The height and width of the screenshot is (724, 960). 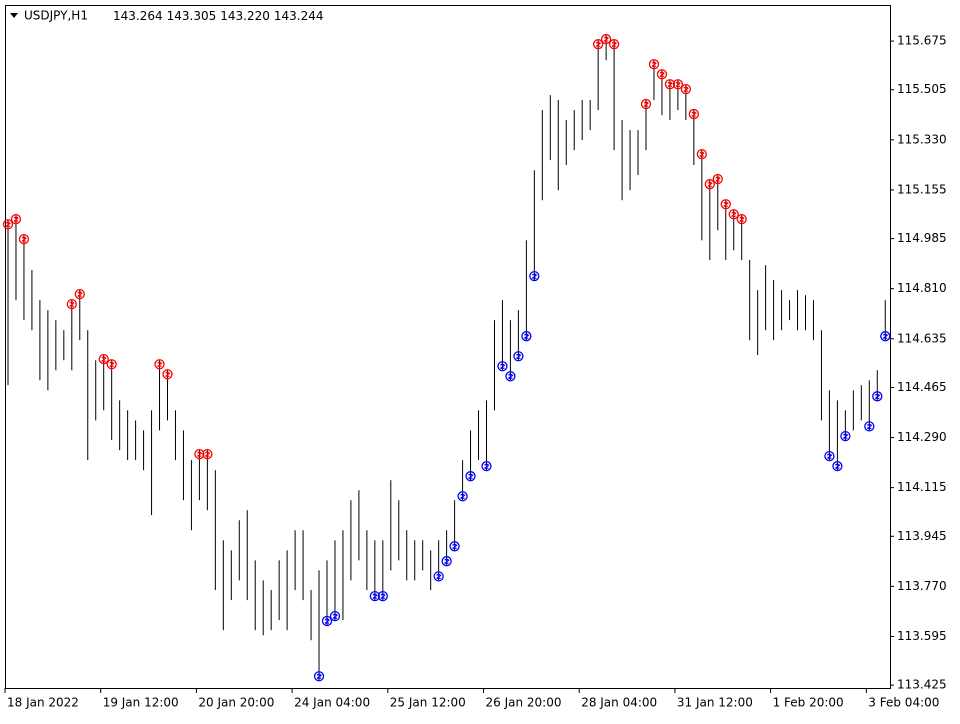 What do you see at coordinates (428, 703) in the screenshot?
I see `x-tick-label: 25 Jan 12:00` at bounding box center [428, 703].